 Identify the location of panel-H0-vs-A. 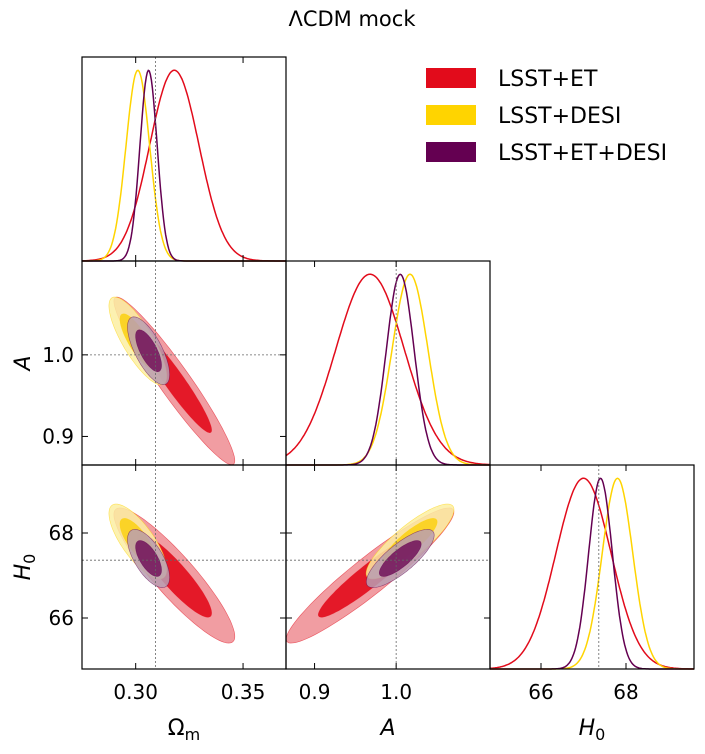
(370, 573).